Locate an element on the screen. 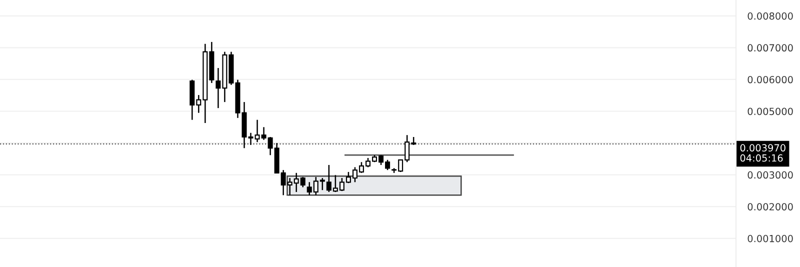 The width and height of the screenshot is (800, 267). y-tick-label: 0.008000 is located at coordinates (770, 16).